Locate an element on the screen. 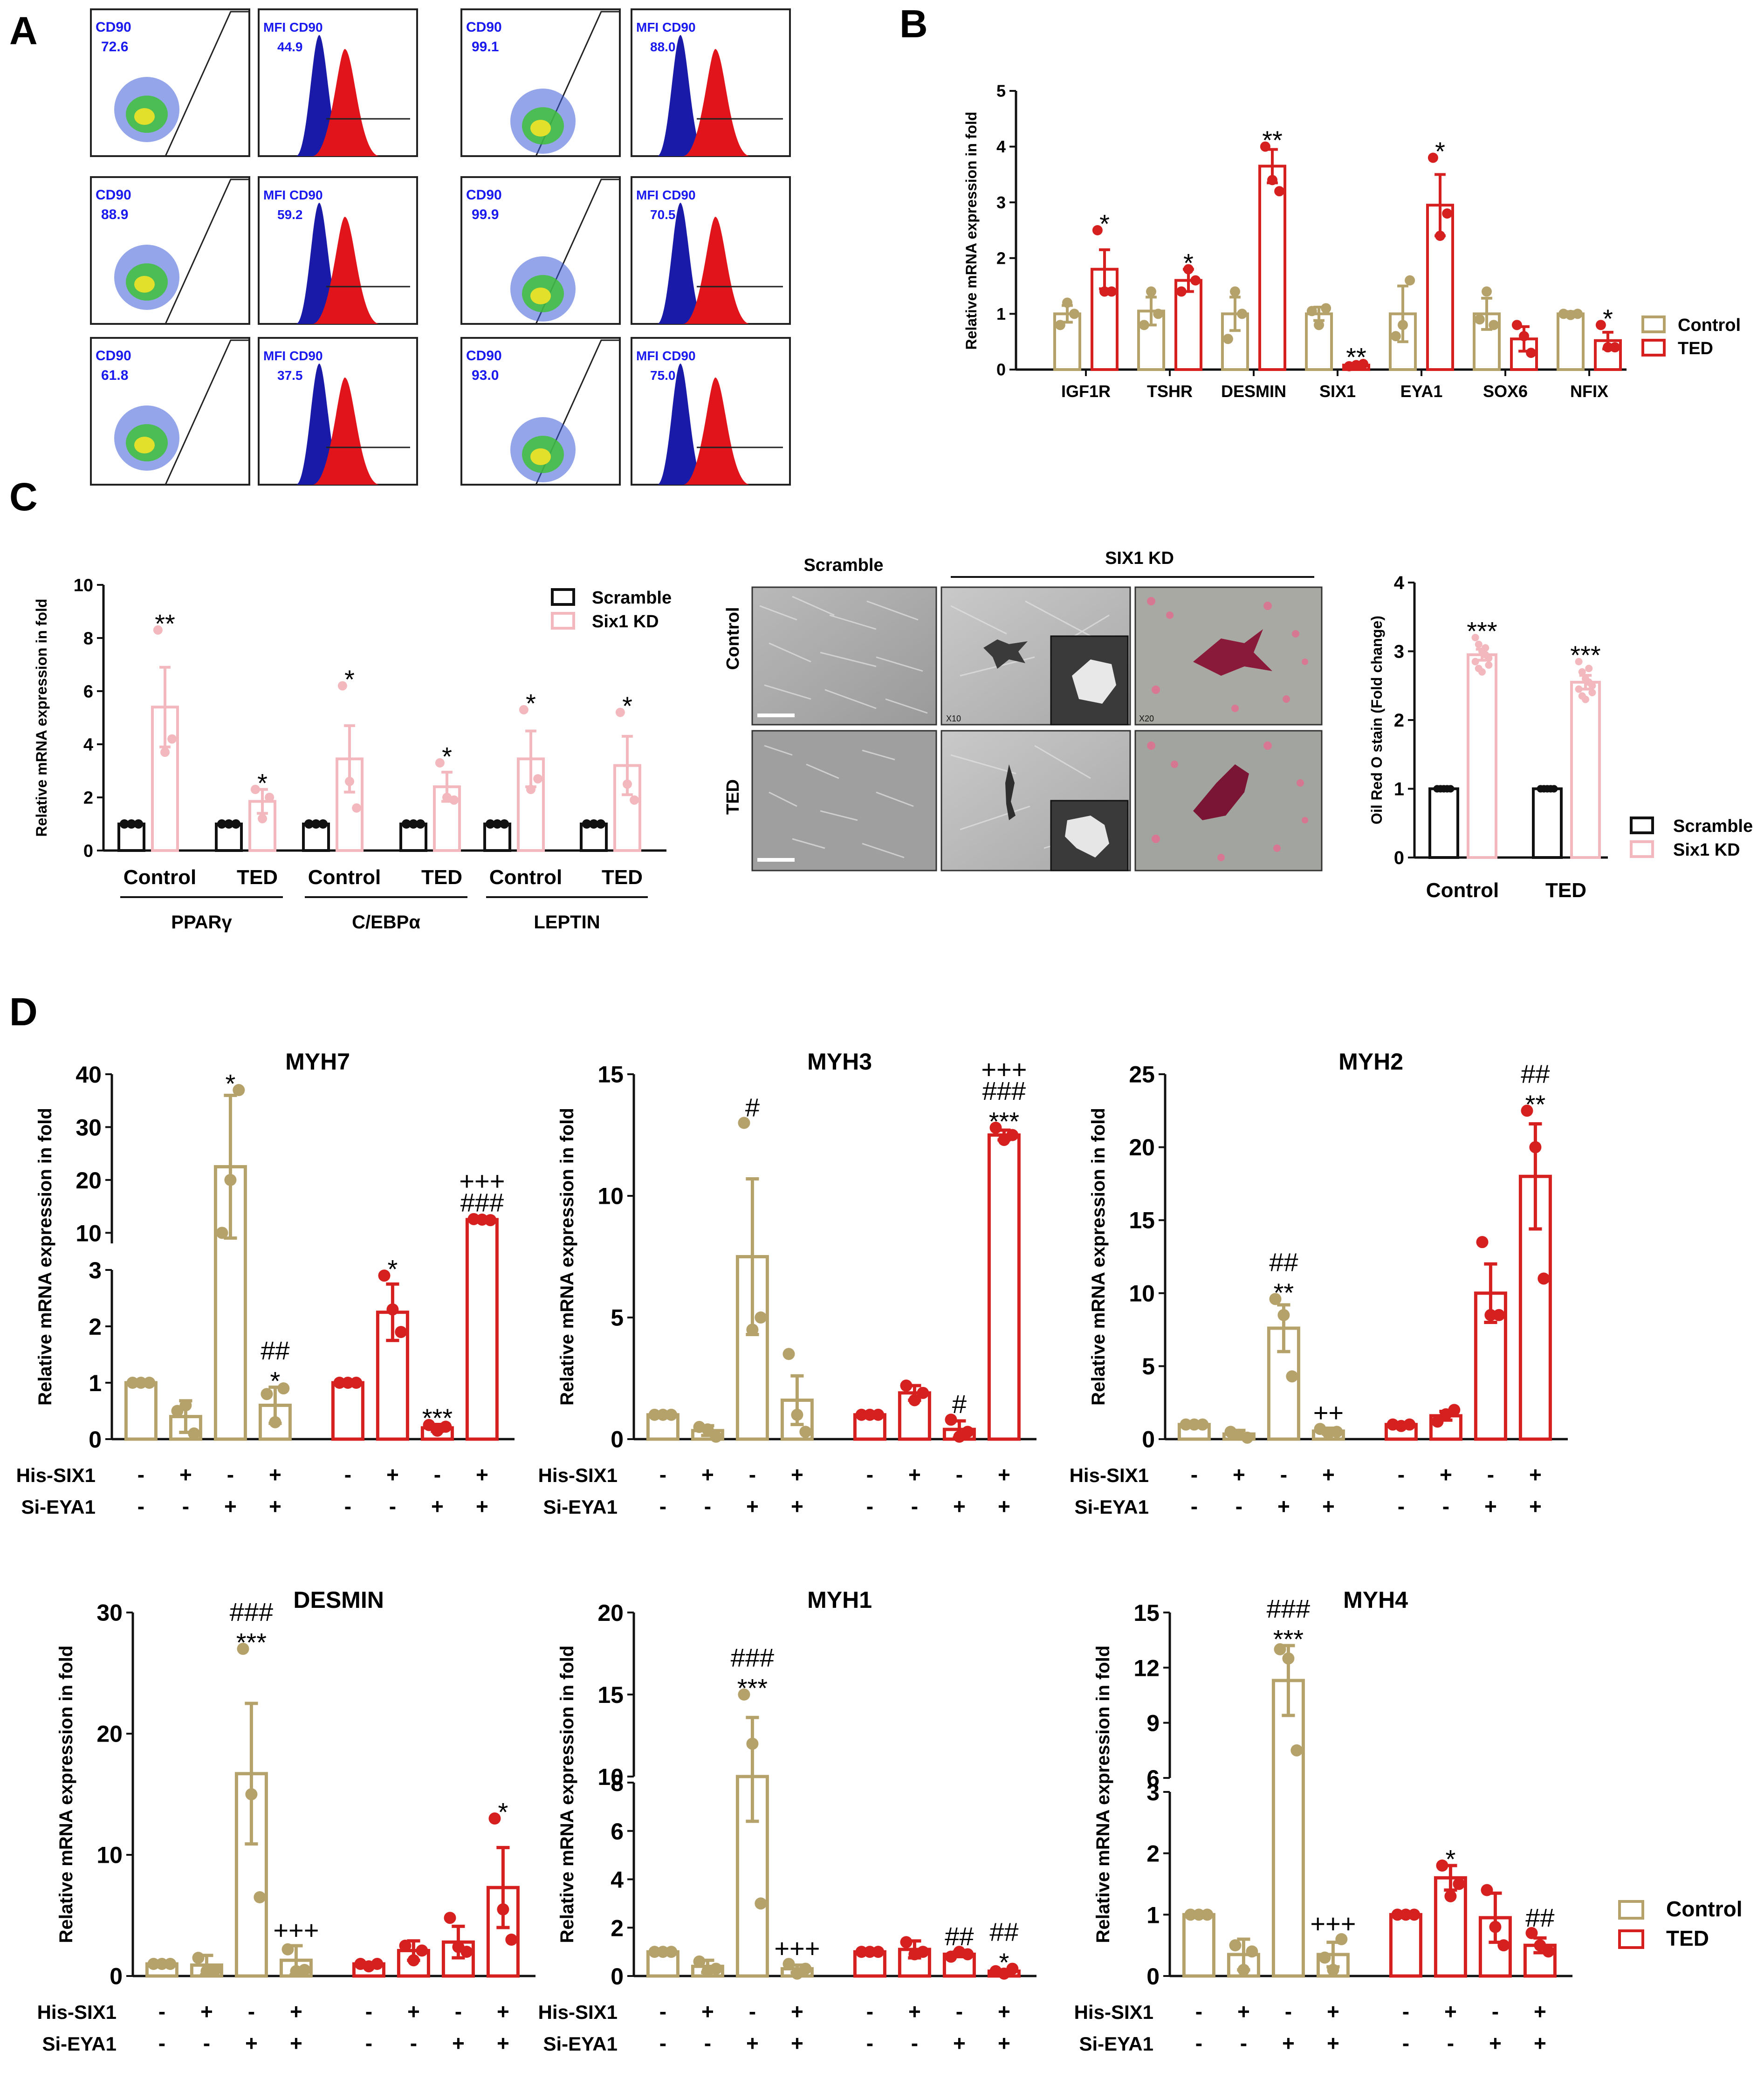 This screenshot has height=2079, width=1764. y-tick-label: 3 is located at coordinates (1399, 652).